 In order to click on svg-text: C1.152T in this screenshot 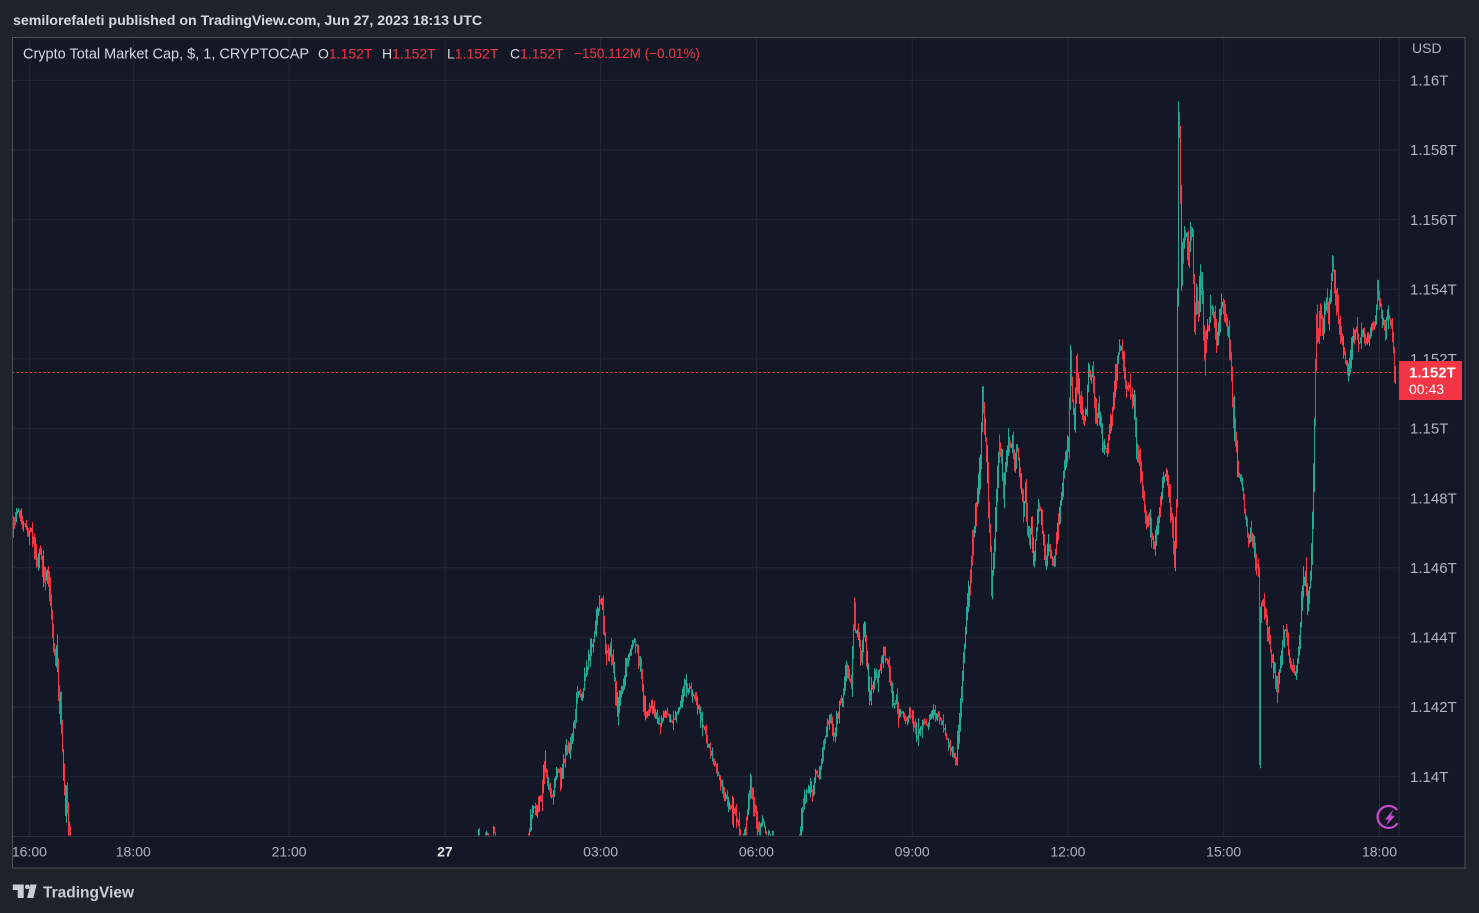, I will do `click(537, 54)`.